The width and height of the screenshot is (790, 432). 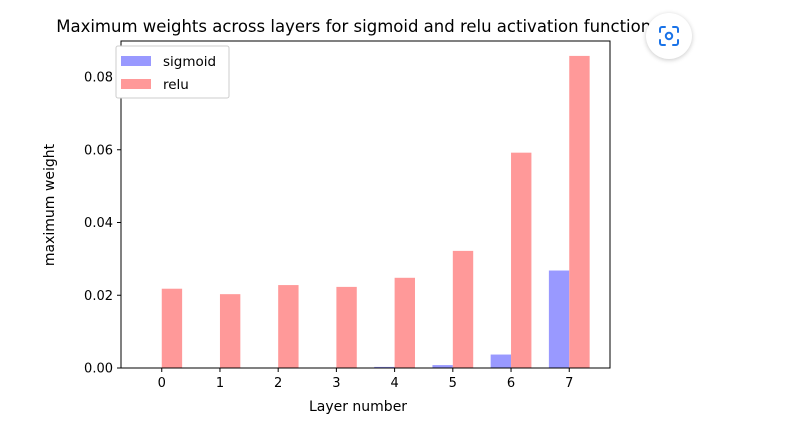 What do you see at coordinates (172, 72) in the screenshot?
I see `legend: sigmoid relu` at bounding box center [172, 72].